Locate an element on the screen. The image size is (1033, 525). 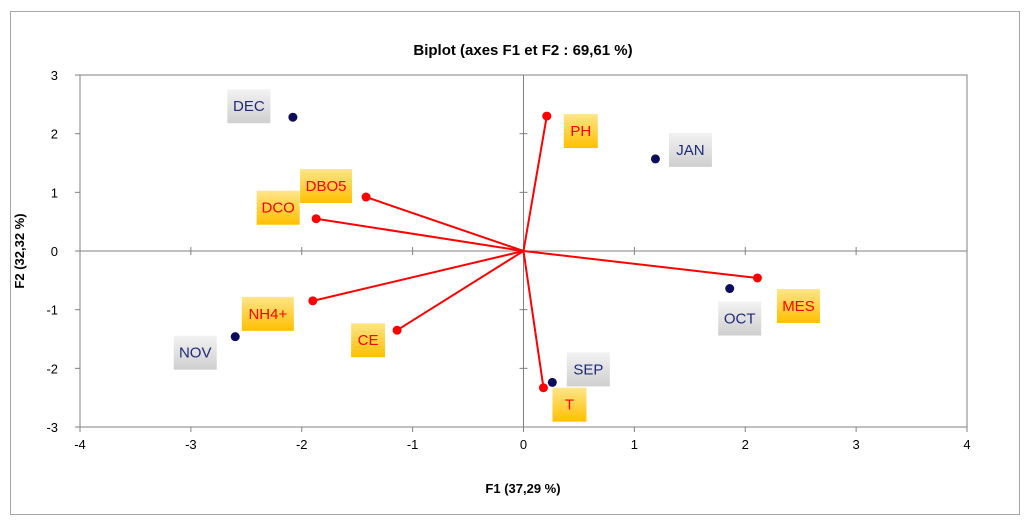
x-tick-label: -3 is located at coordinates (191, 444).